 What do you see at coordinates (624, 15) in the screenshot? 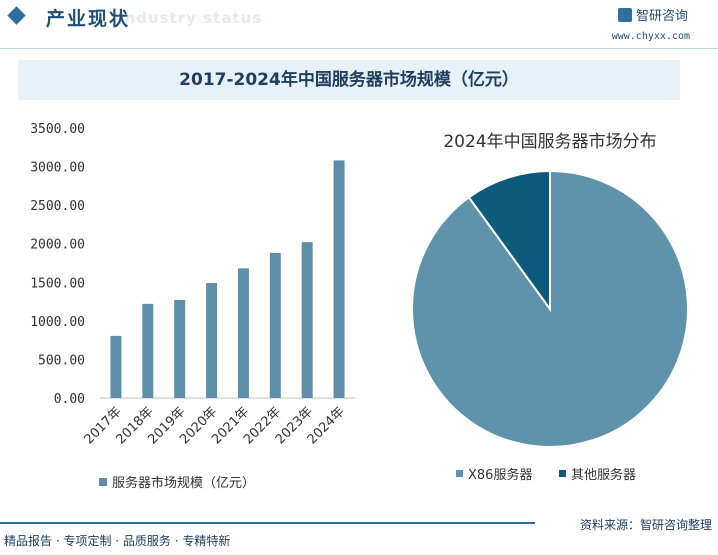
I see `brand-icon` at bounding box center [624, 15].